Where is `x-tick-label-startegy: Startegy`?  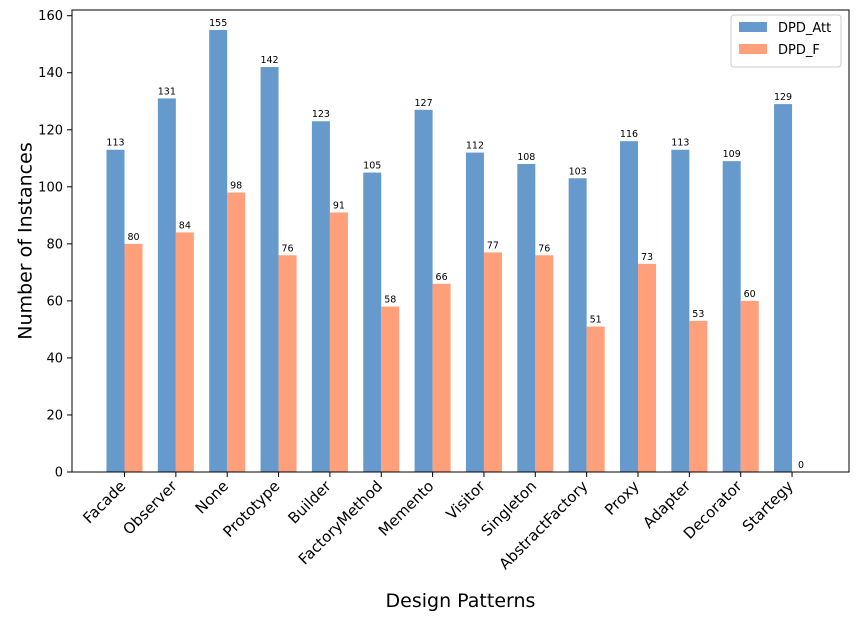 x-tick-label-startegy: Startegy is located at coordinates (768, 506).